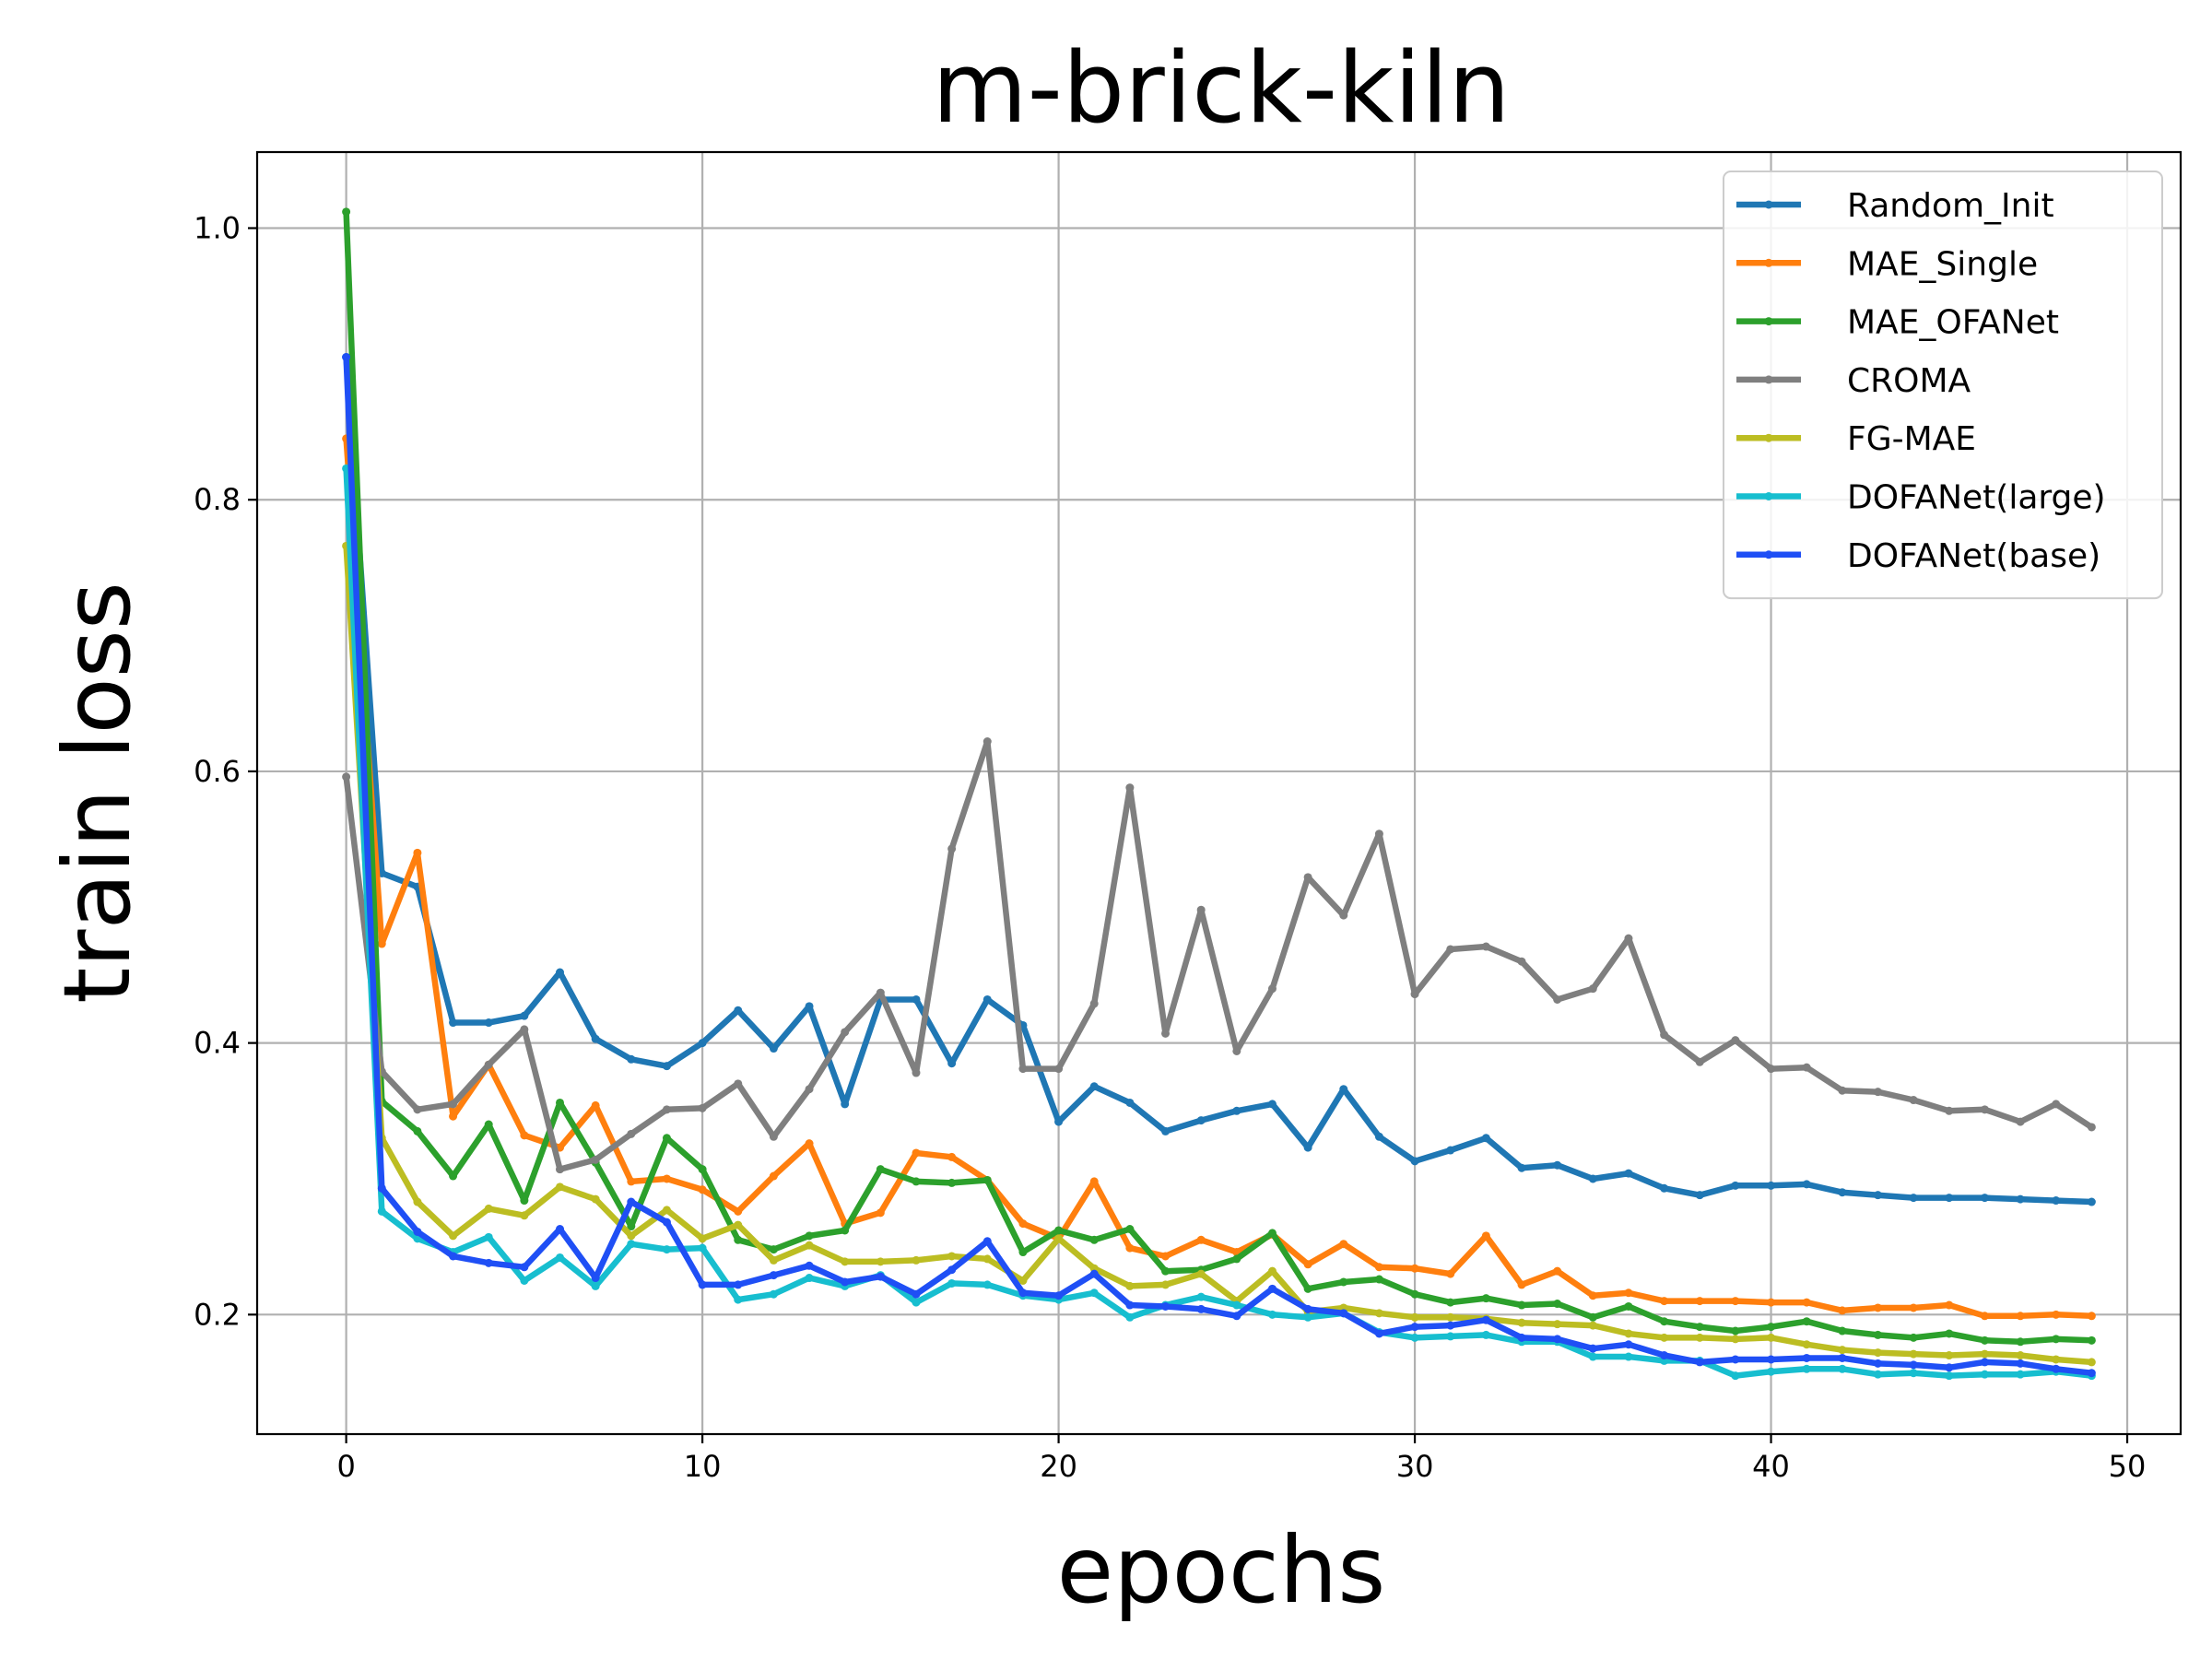  What do you see at coordinates (1976, 498) in the screenshot?
I see `legend-label: DOFANet(large)` at bounding box center [1976, 498].